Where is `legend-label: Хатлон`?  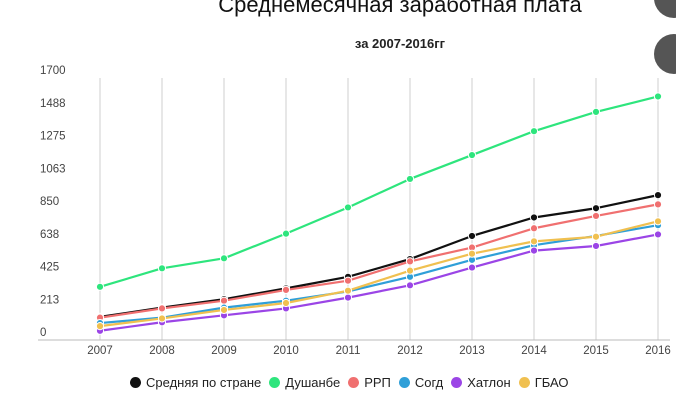 legend-label: Хатлон is located at coordinates (489, 382).